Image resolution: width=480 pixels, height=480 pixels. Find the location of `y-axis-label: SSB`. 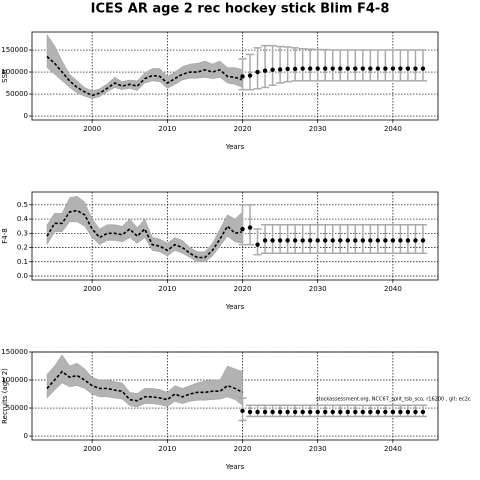

y-axis-label: SSB is located at coordinates (5, 76).